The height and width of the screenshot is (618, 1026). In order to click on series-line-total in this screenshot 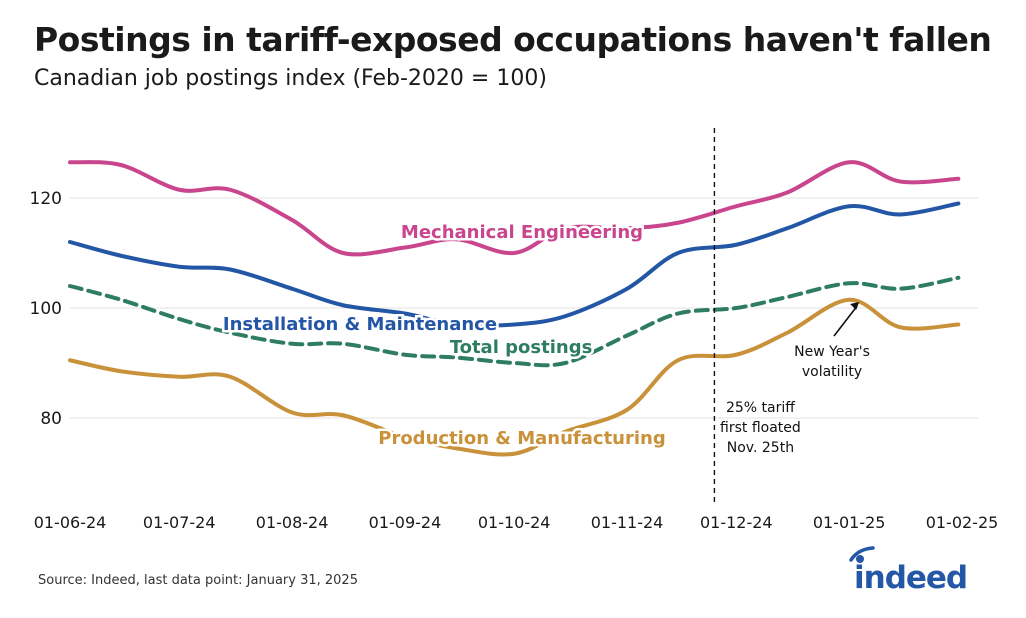, I will do `click(514, 321)`.